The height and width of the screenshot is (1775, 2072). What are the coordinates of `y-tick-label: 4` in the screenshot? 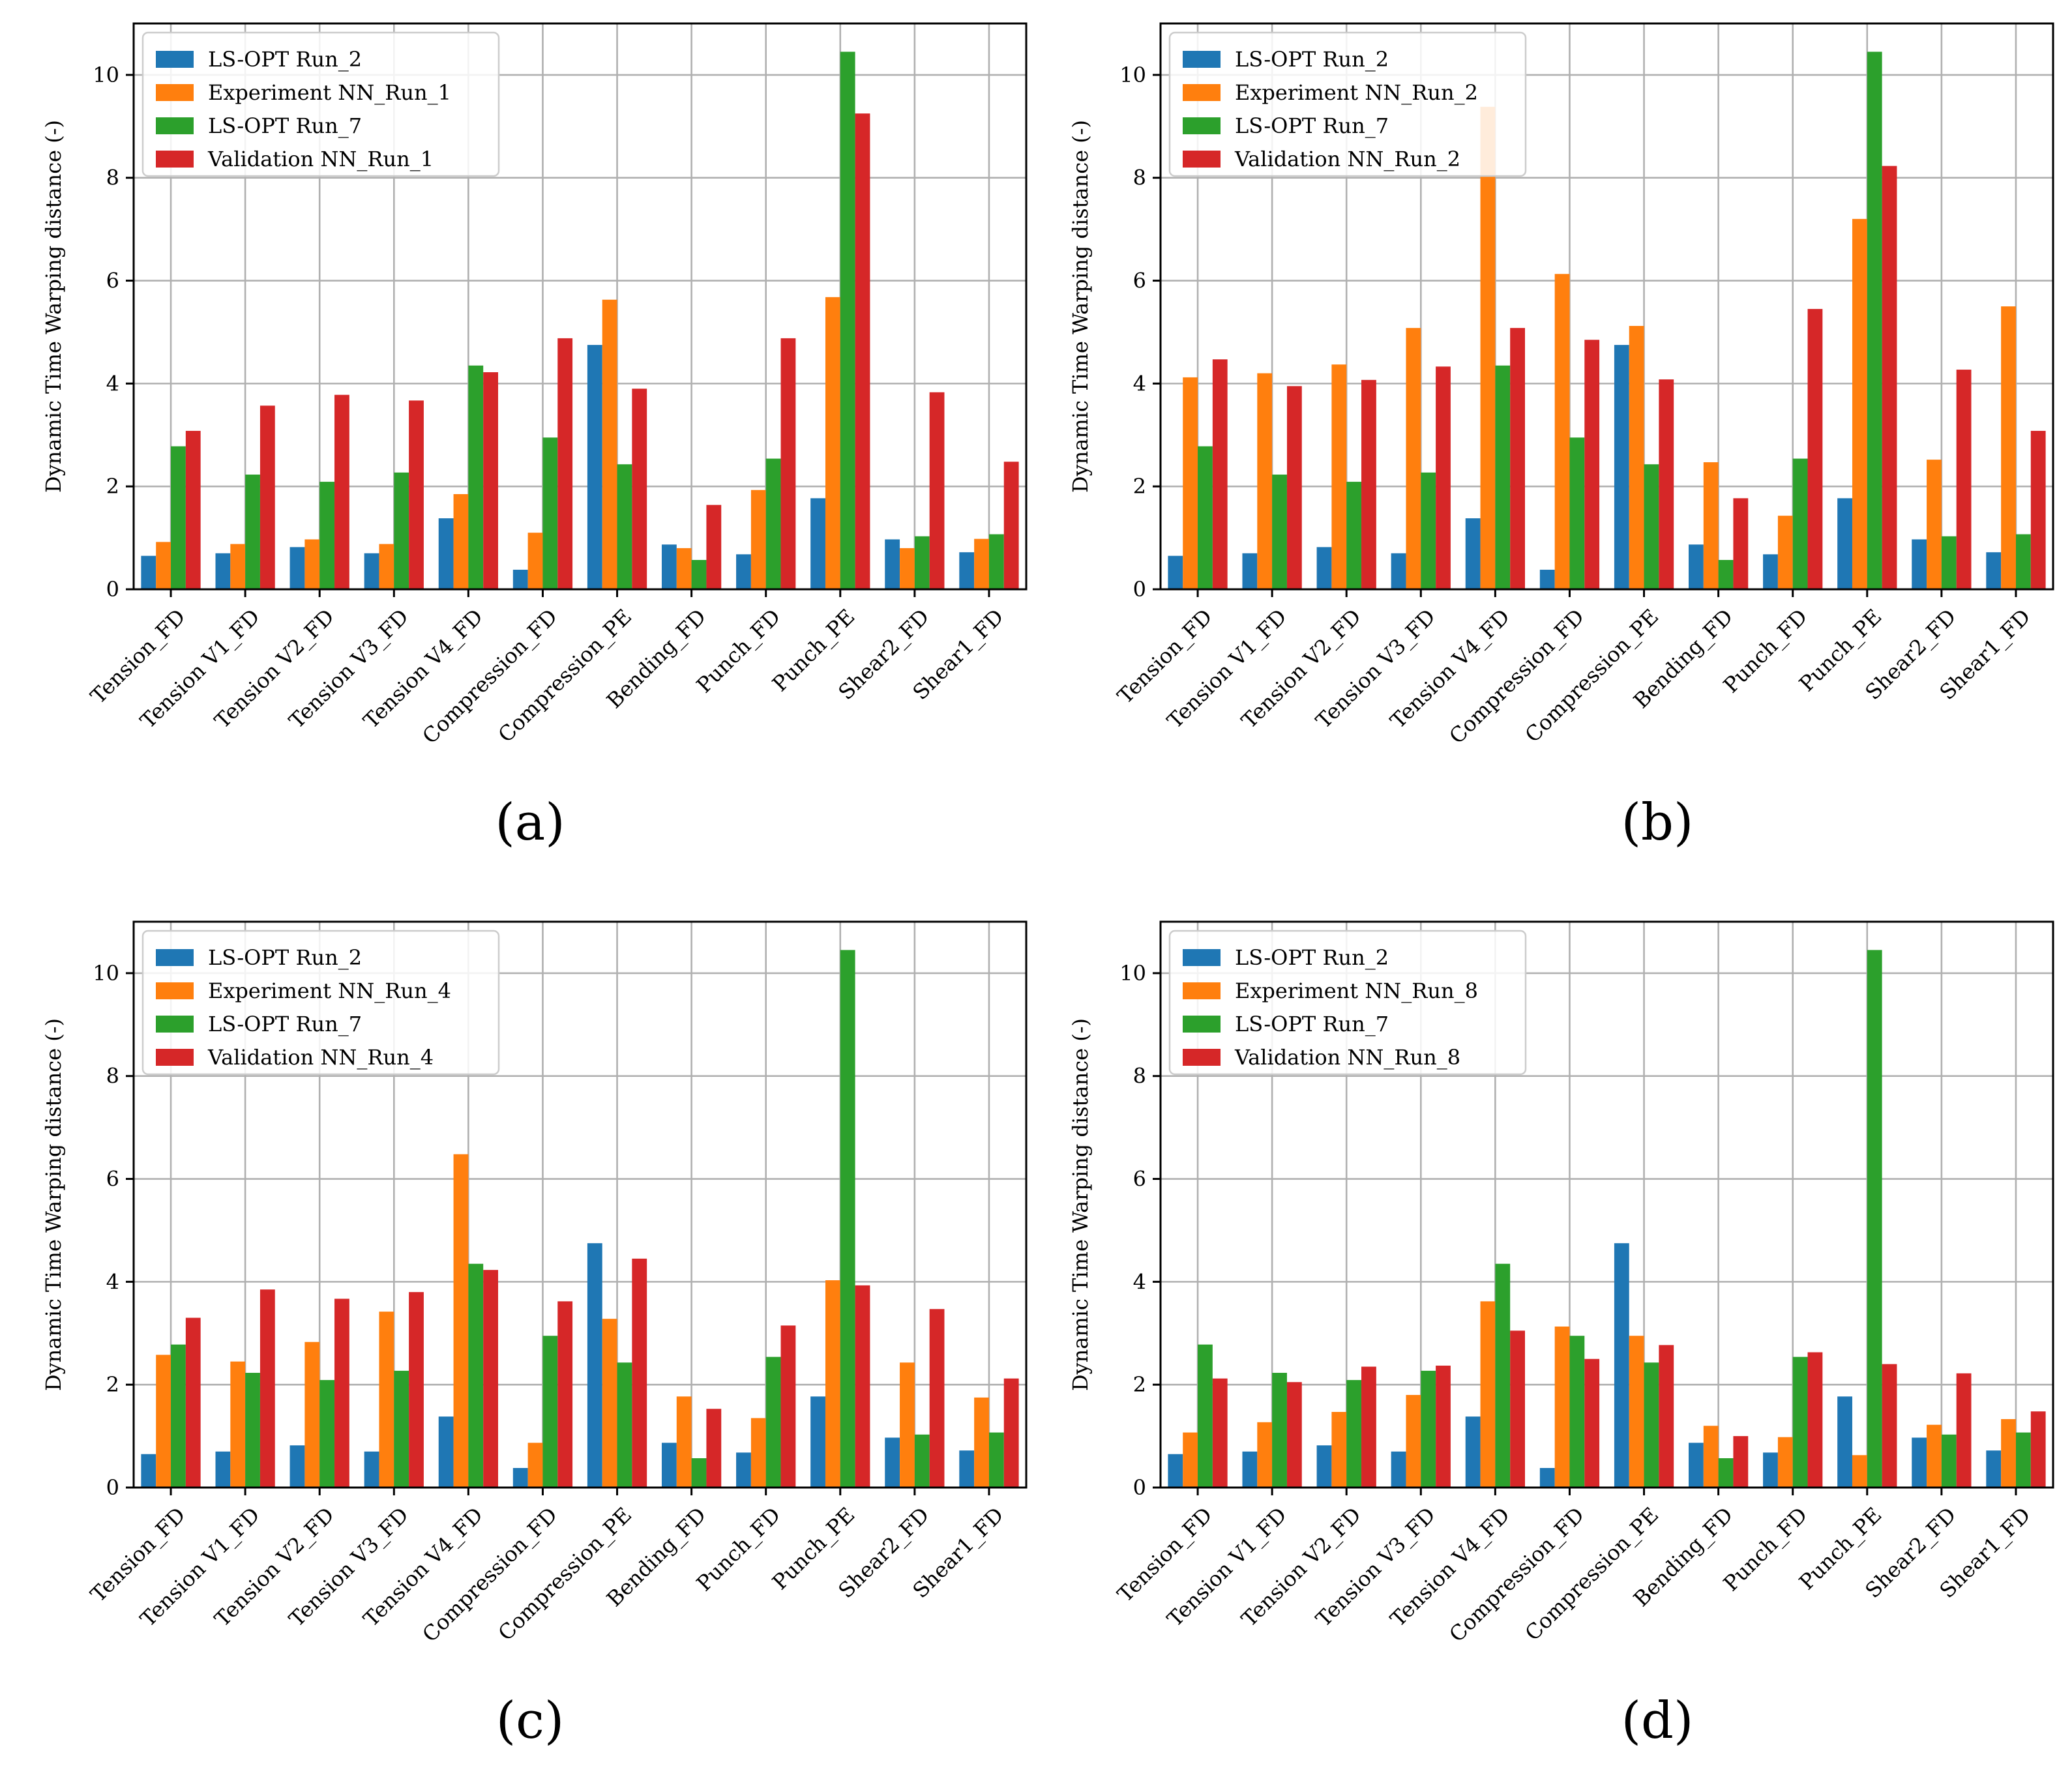 It's located at (112, 1281).